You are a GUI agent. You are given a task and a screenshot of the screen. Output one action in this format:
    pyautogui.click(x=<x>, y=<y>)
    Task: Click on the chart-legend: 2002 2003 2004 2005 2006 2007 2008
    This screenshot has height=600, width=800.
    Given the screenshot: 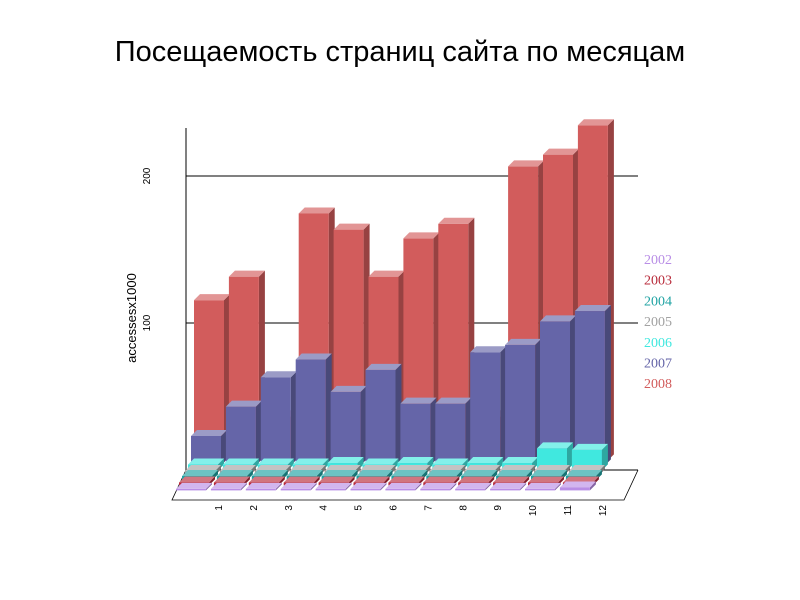 What is the action you would take?
    pyautogui.click(x=658, y=322)
    